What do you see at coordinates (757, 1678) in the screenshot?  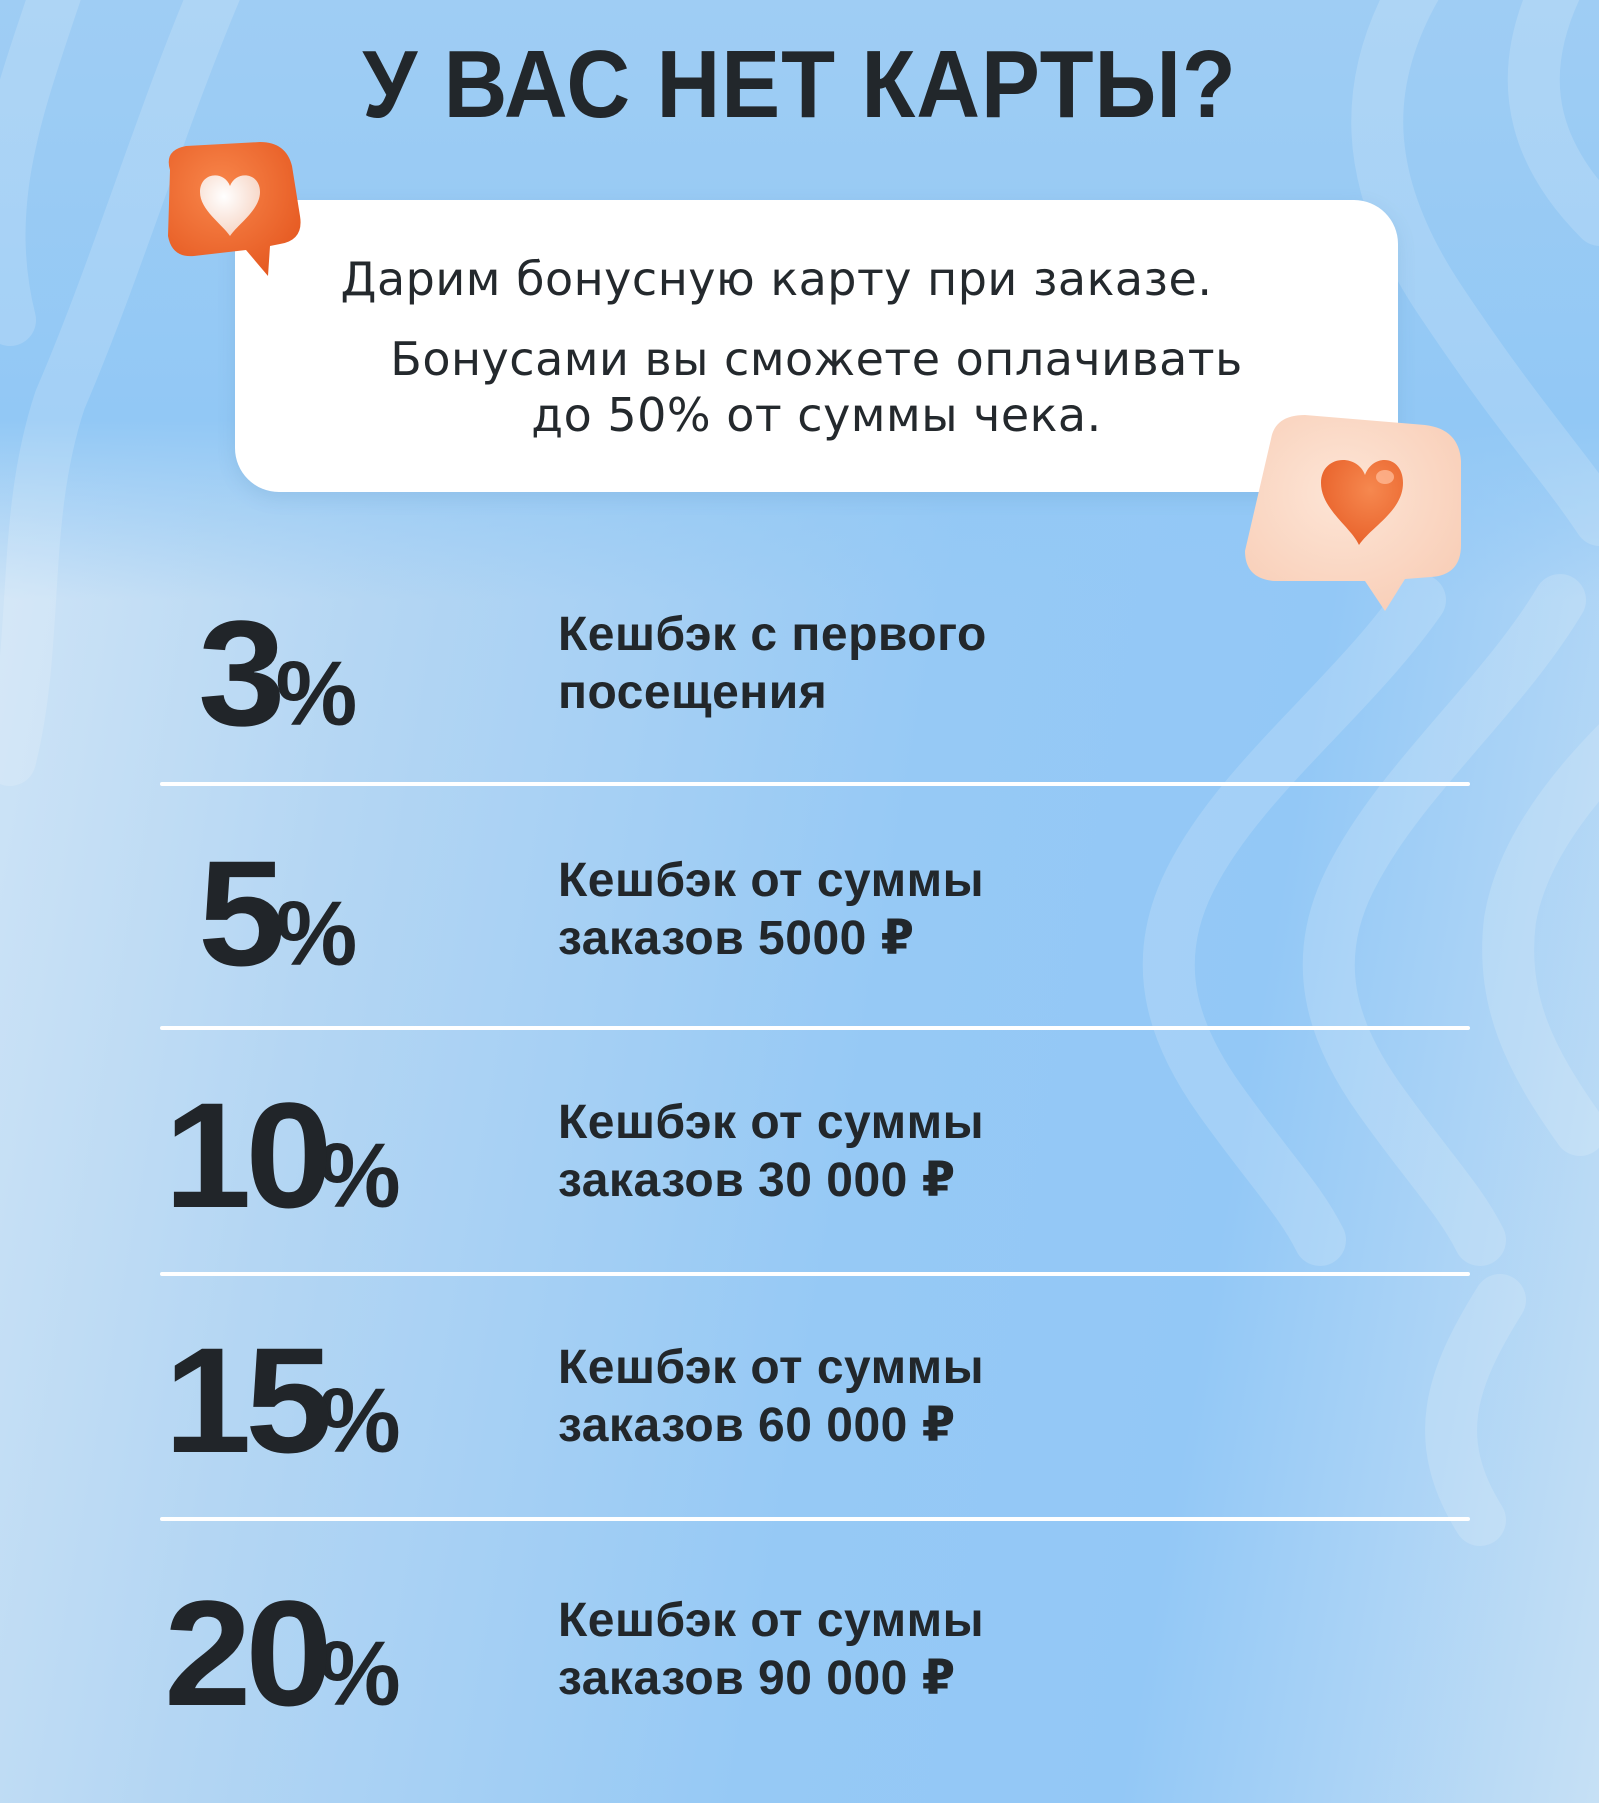 I see `tier-description-line-2: заказов 90 000 ₽` at bounding box center [757, 1678].